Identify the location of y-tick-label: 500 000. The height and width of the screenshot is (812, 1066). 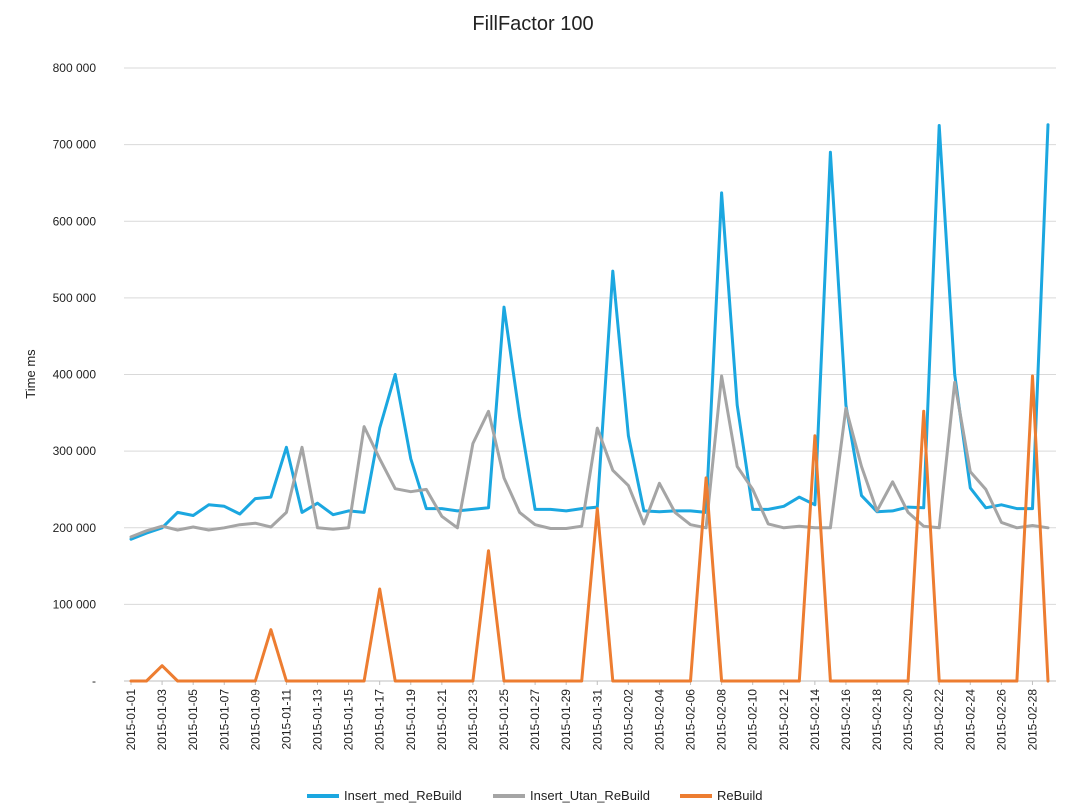
(75, 298).